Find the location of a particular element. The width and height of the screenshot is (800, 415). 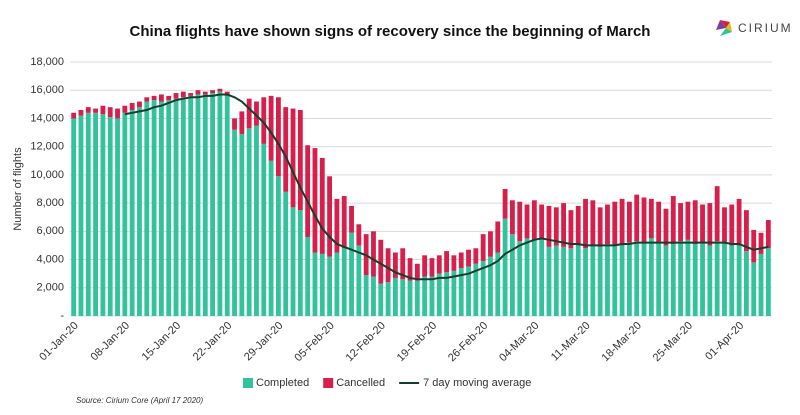

y-tick-label: 14,000 is located at coordinates (47, 118).